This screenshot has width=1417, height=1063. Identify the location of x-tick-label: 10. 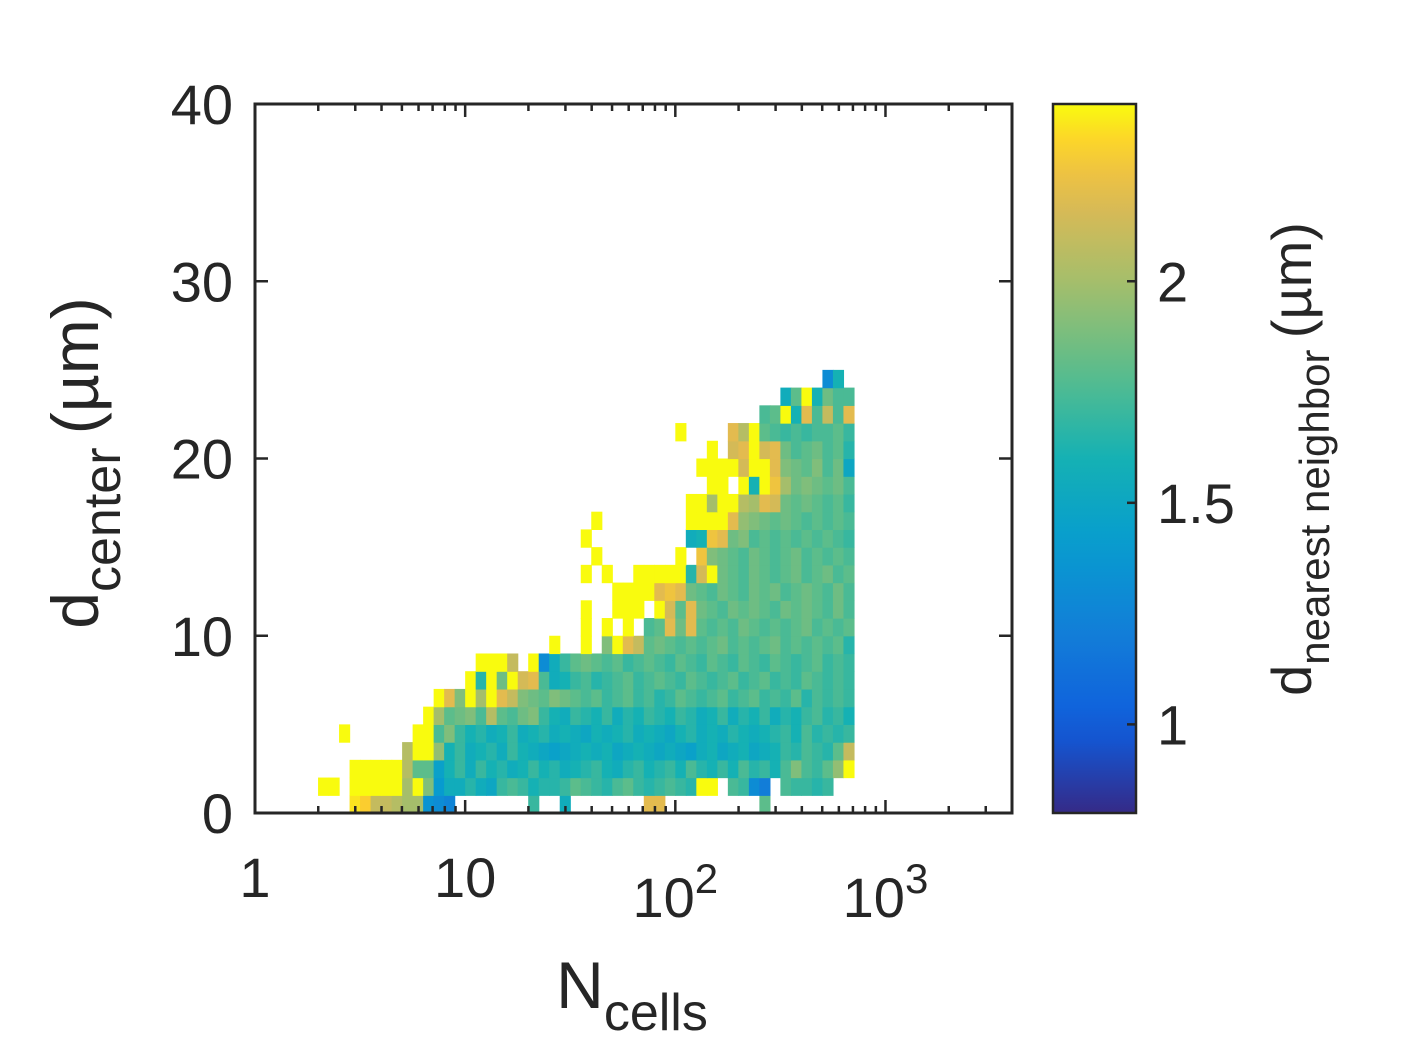
(465, 877).